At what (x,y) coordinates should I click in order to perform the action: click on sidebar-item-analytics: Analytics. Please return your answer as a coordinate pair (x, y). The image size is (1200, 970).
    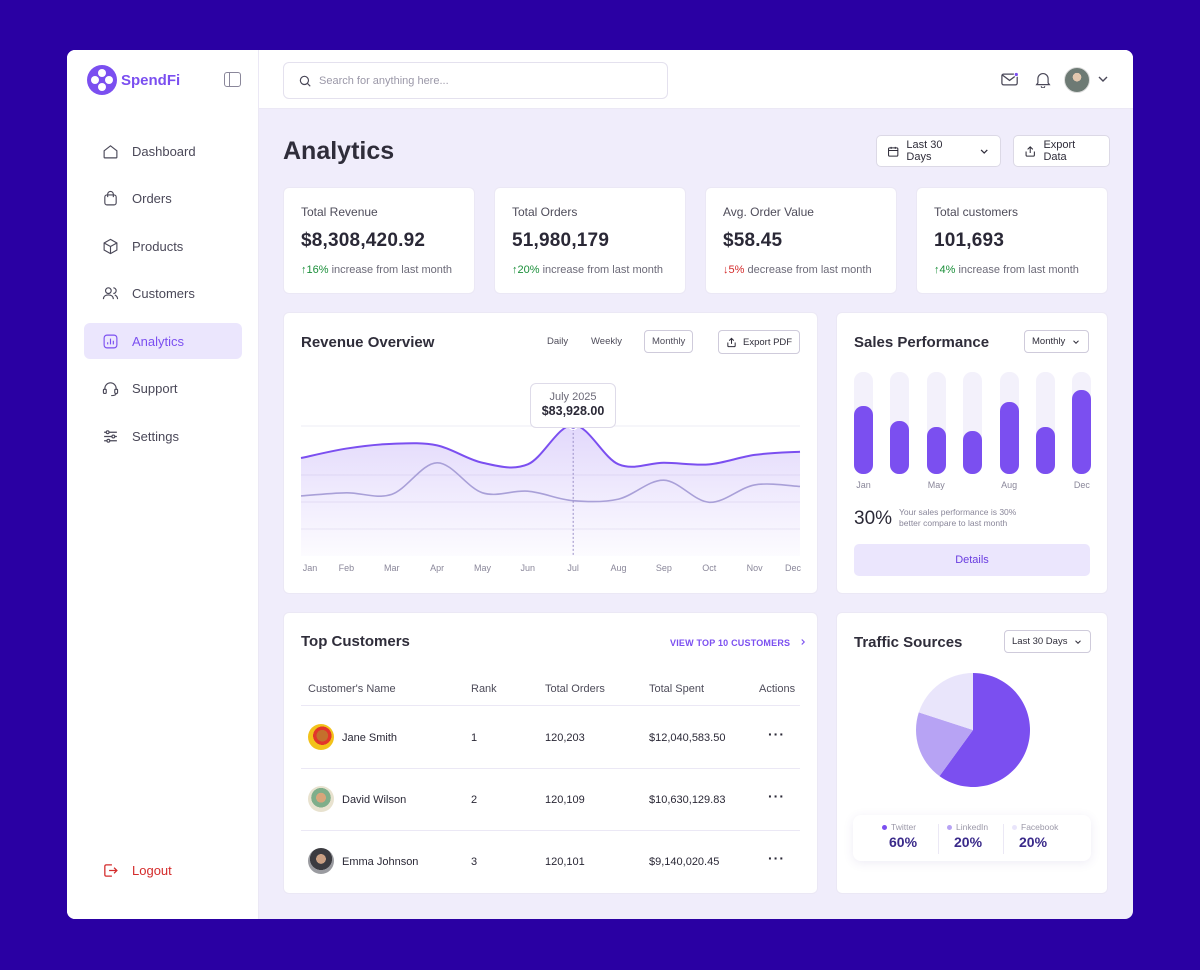
    Looking at the image, I should click on (163, 341).